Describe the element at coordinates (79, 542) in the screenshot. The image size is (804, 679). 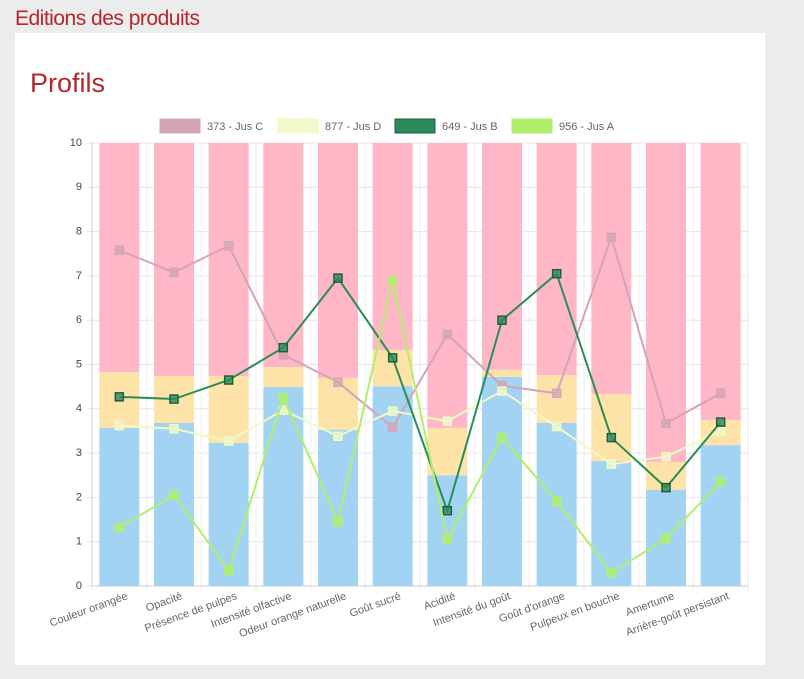
I see `y-tick-label: 1` at that location.